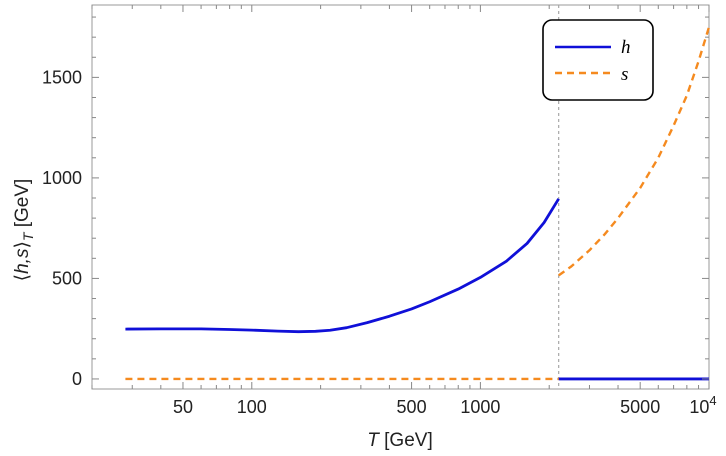 This screenshot has width=726, height=456. I want to click on y-tick-label: 1500, so click(62, 77).